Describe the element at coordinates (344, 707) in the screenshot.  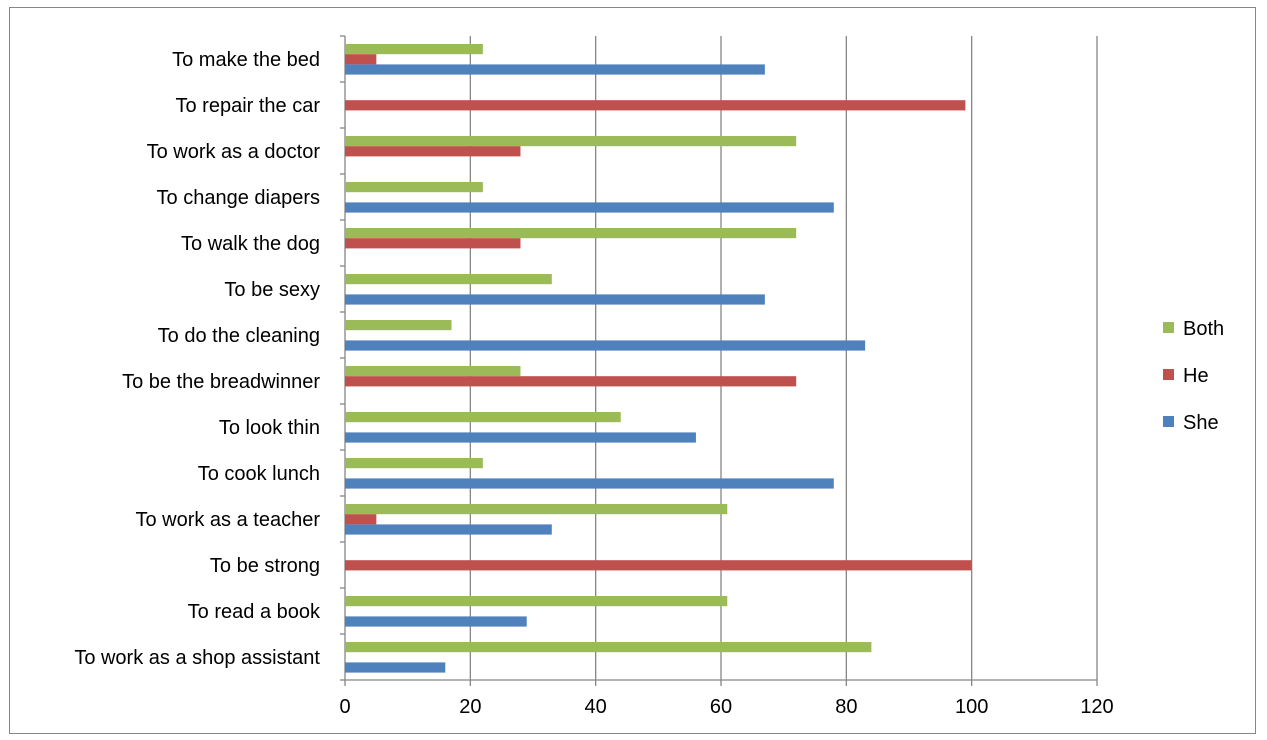
I see `x-tick-label-0: 0` at that location.